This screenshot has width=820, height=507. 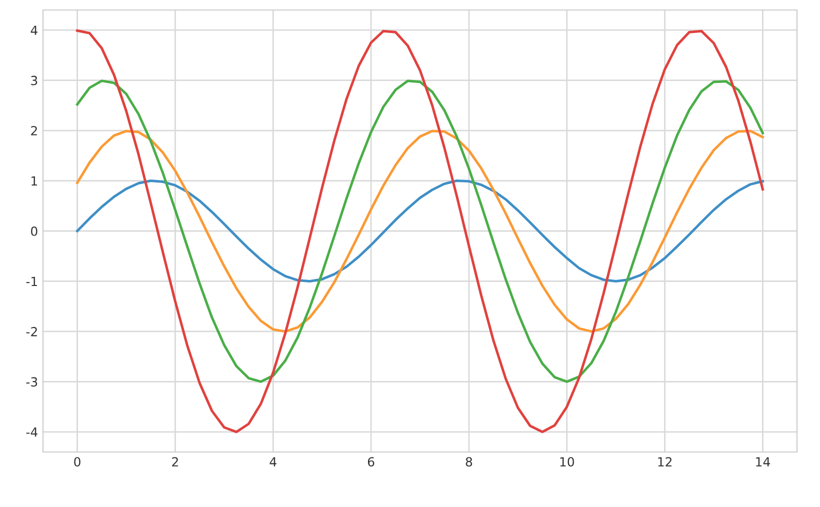 What do you see at coordinates (34, 81) in the screenshot?
I see `y-tick-label: 3` at bounding box center [34, 81].